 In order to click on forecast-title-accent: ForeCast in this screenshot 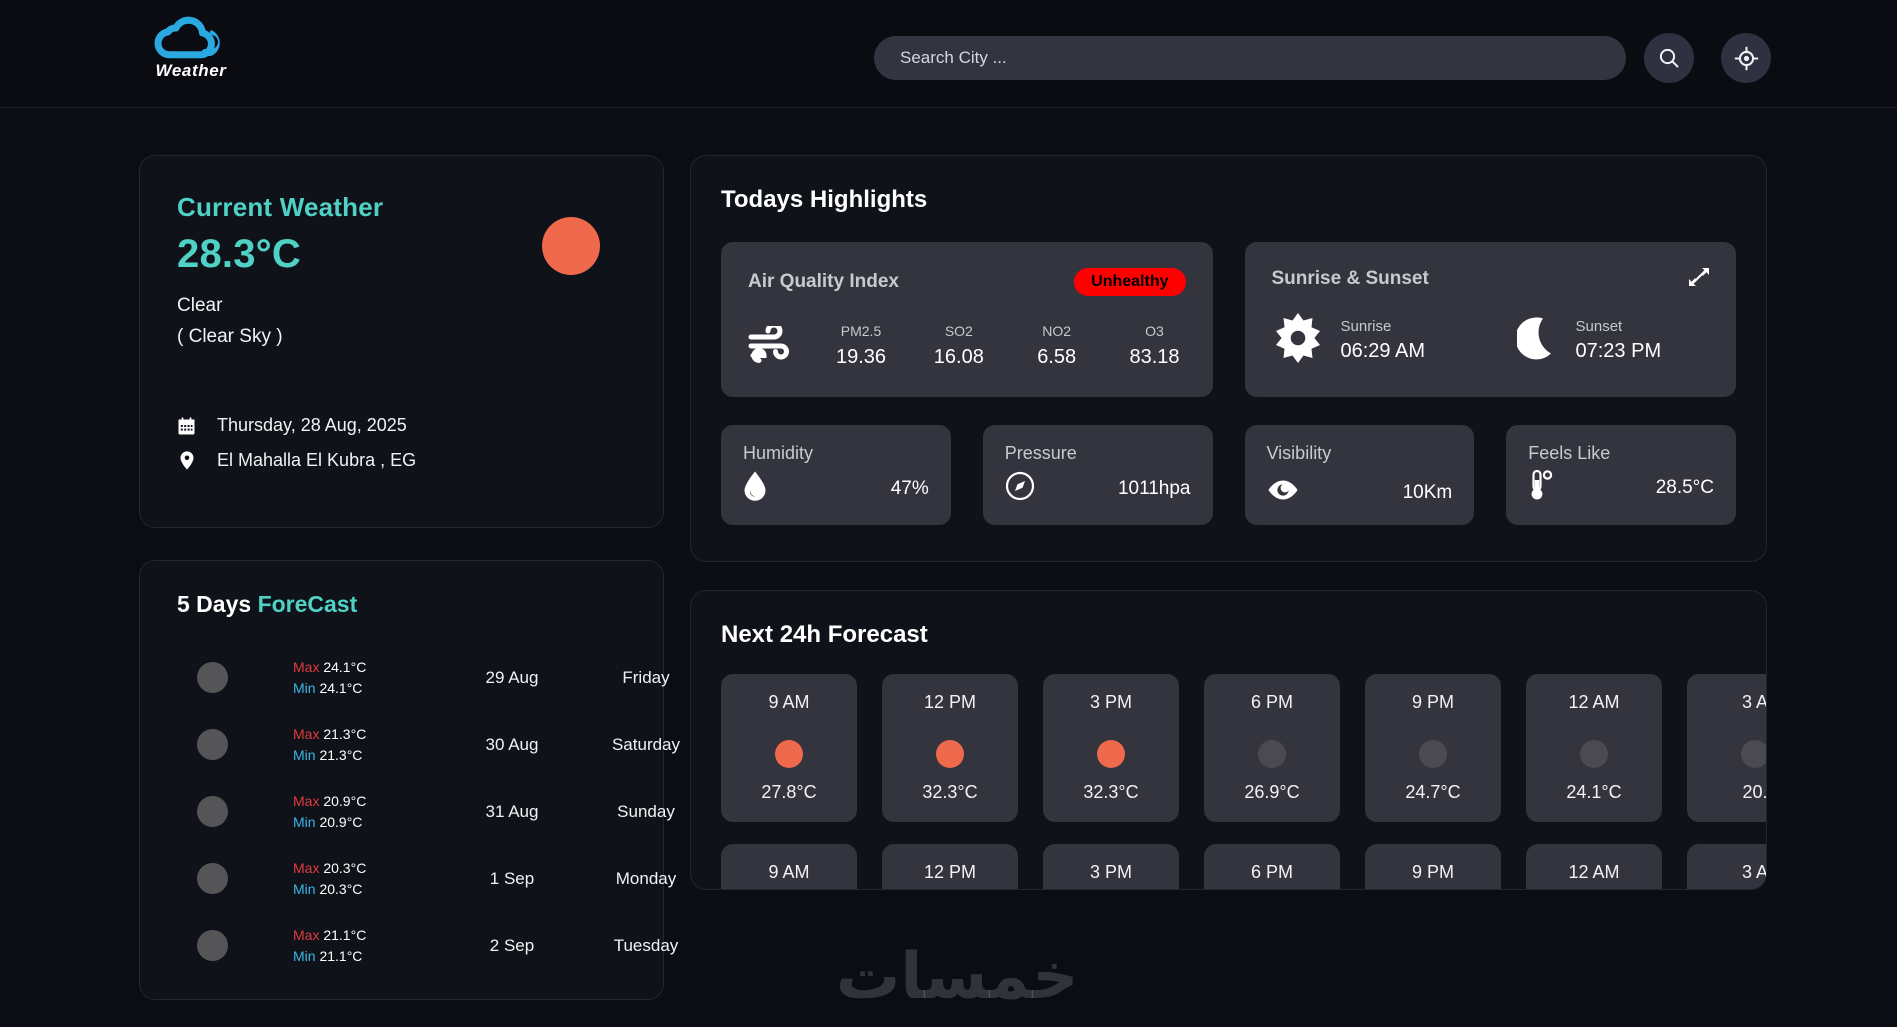, I will do `click(307, 604)`.